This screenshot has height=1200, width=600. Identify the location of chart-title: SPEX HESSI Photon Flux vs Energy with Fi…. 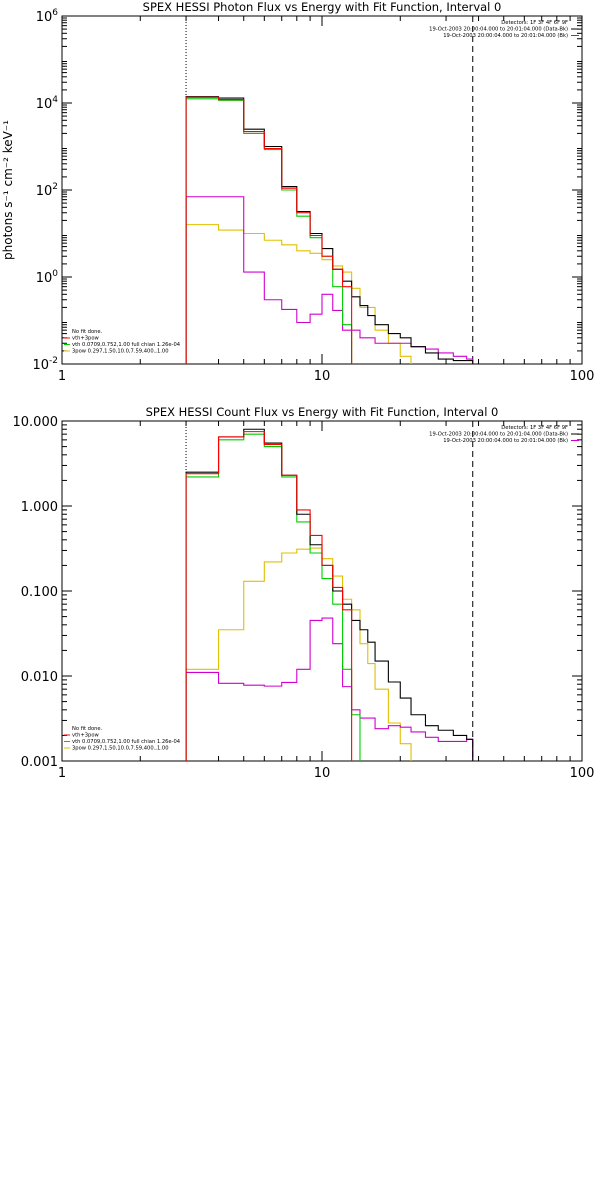
(322, 7).